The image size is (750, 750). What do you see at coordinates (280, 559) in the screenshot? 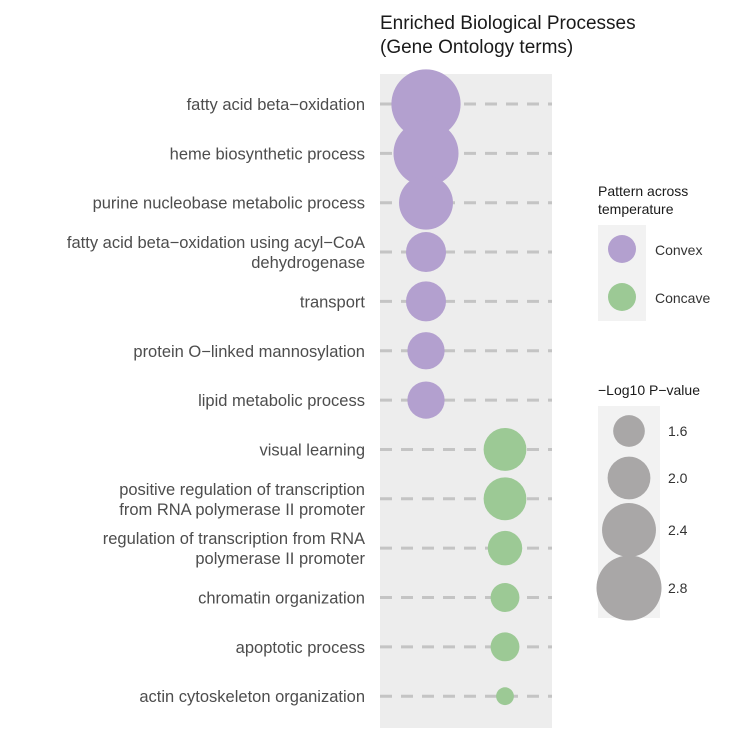
I see `category-label: polymerase II promoter` at bounding box center [280, 559].